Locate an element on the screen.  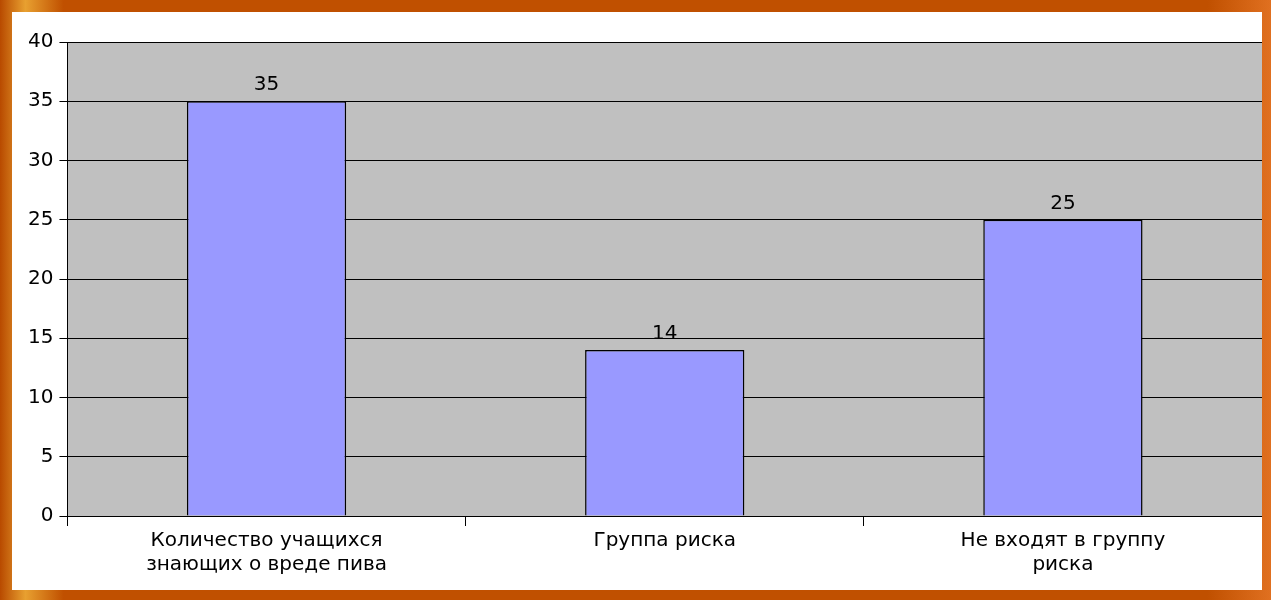
y-tick-label: 40 is located at coordinates (41, 40).